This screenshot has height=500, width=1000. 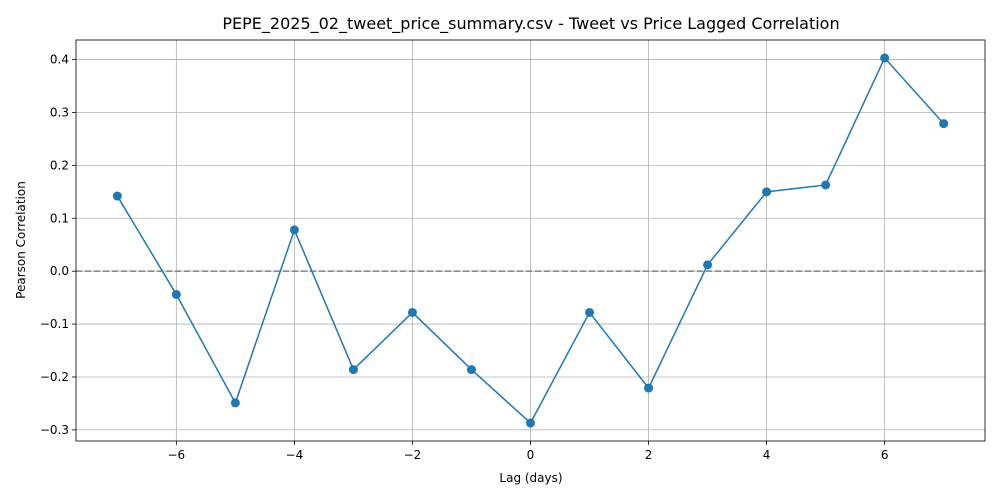 I want to click on y-tick-label: 0.2, so click(x=59, y=165).